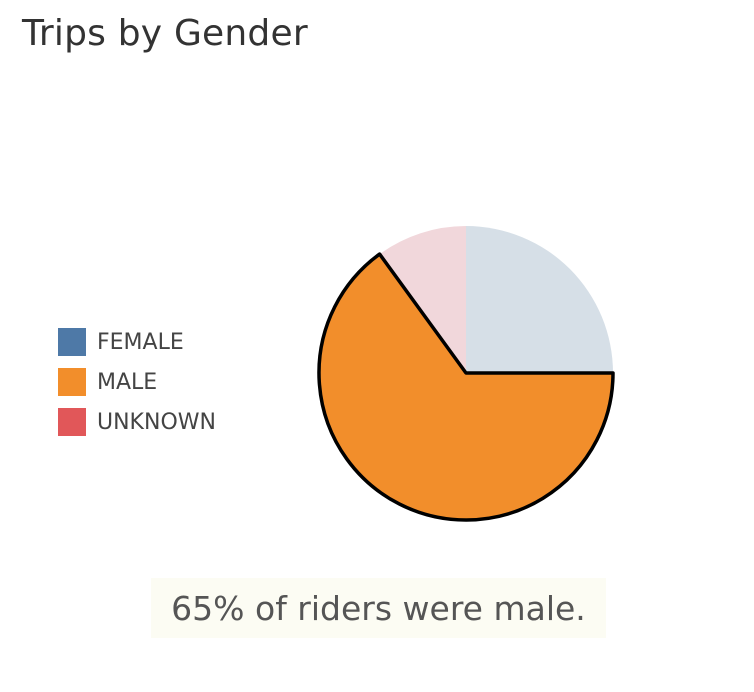 This screenshot has height=692, width=754. I want to click on legend-item-female: FEMALE, so click(158, 342).